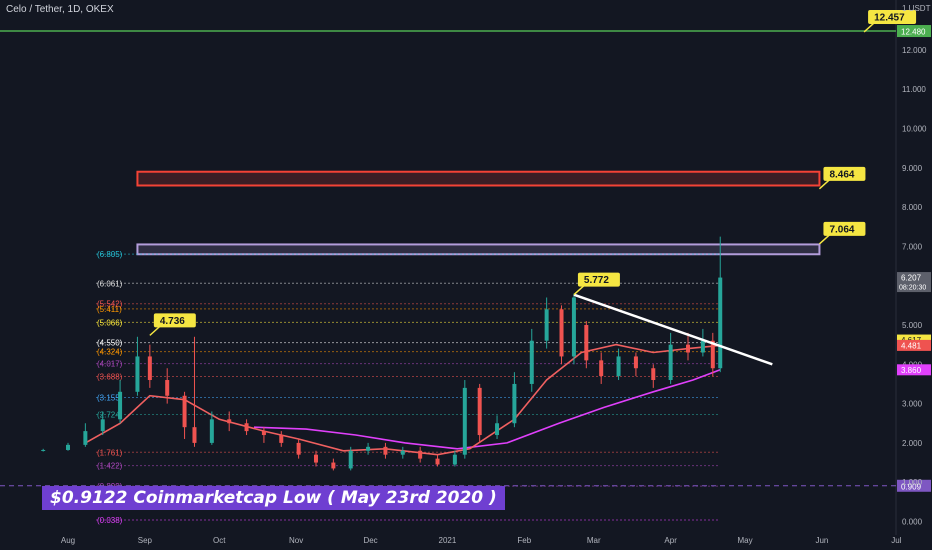 The height and width of the screenshot is (550, 932). What do you see at coordinates (912, 404) in the screenshot?
I see `y-tick-label: 3.000` at bounding box center [912, 404].